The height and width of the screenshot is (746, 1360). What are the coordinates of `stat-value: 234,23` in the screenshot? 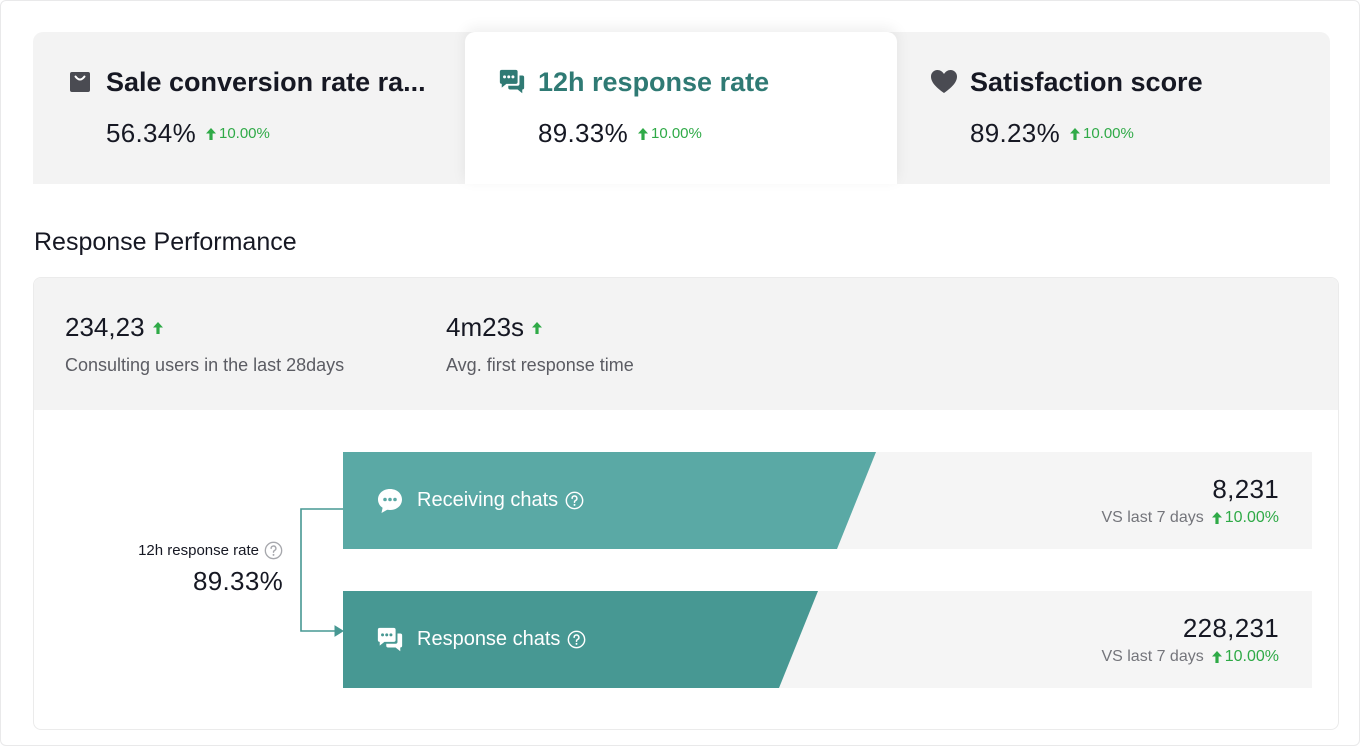 It's located at (105, 327).